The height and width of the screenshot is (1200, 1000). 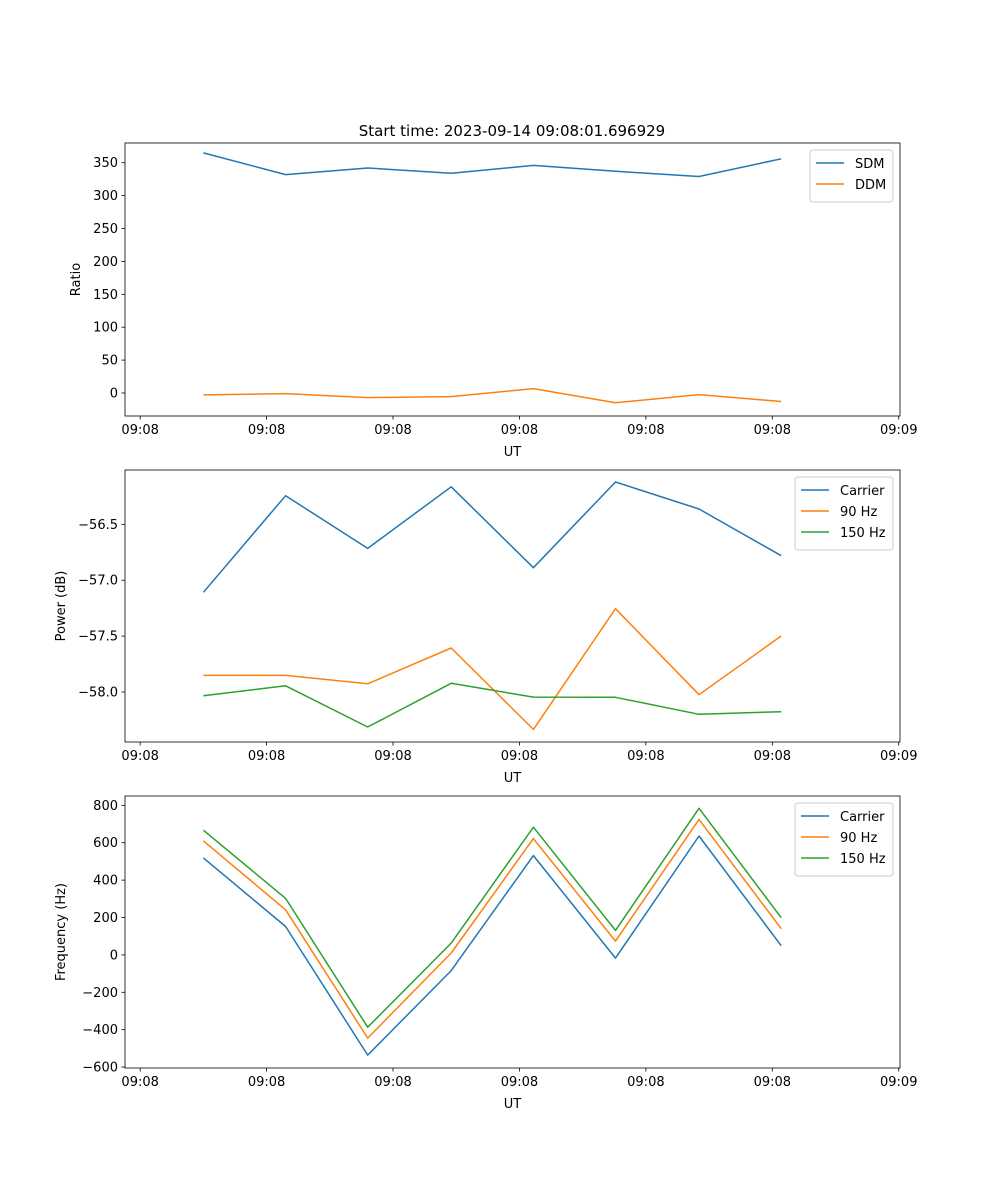 I want to click on legend-label: DDM, so click(x=870, y=185).